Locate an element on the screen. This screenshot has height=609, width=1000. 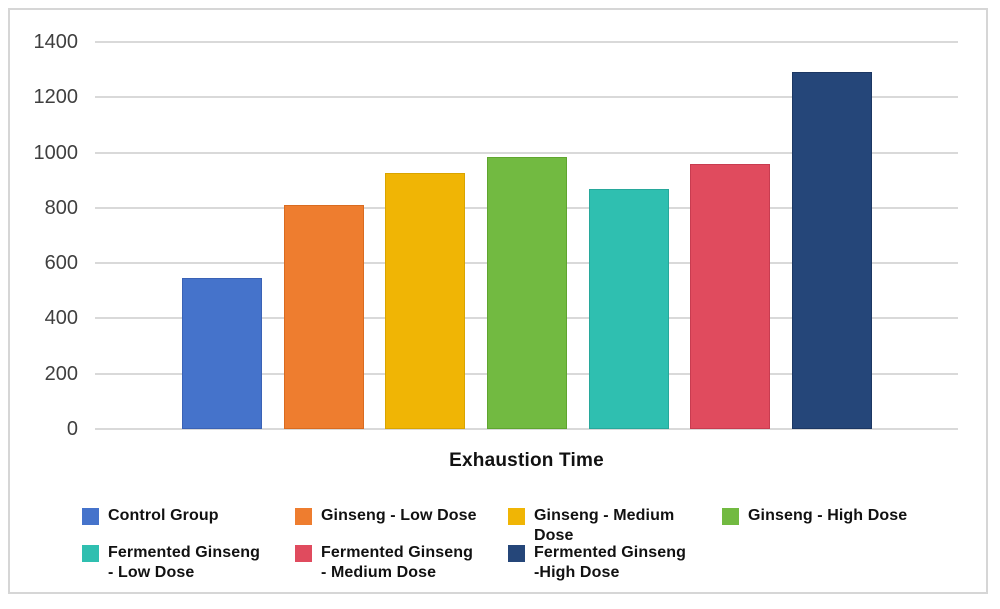
legend-label-fermented-ginseng-high-dose: Fermented Ginseng -High Dose is located at coordinates (610, 562).